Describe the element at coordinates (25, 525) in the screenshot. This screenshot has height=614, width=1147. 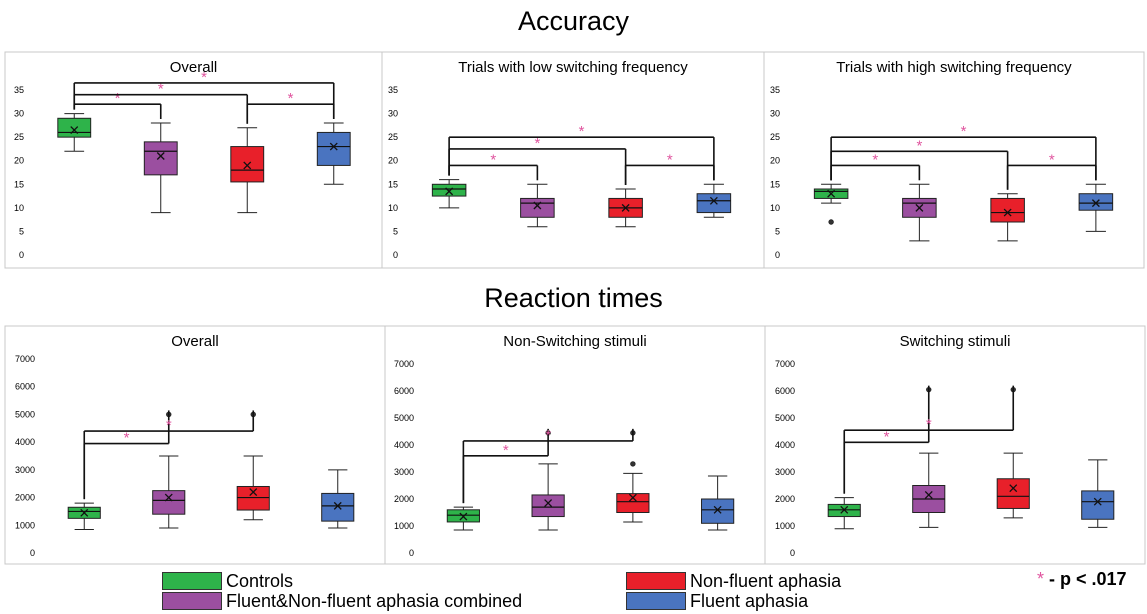
I see `panel-3-ytick-label: 1000` at that location.